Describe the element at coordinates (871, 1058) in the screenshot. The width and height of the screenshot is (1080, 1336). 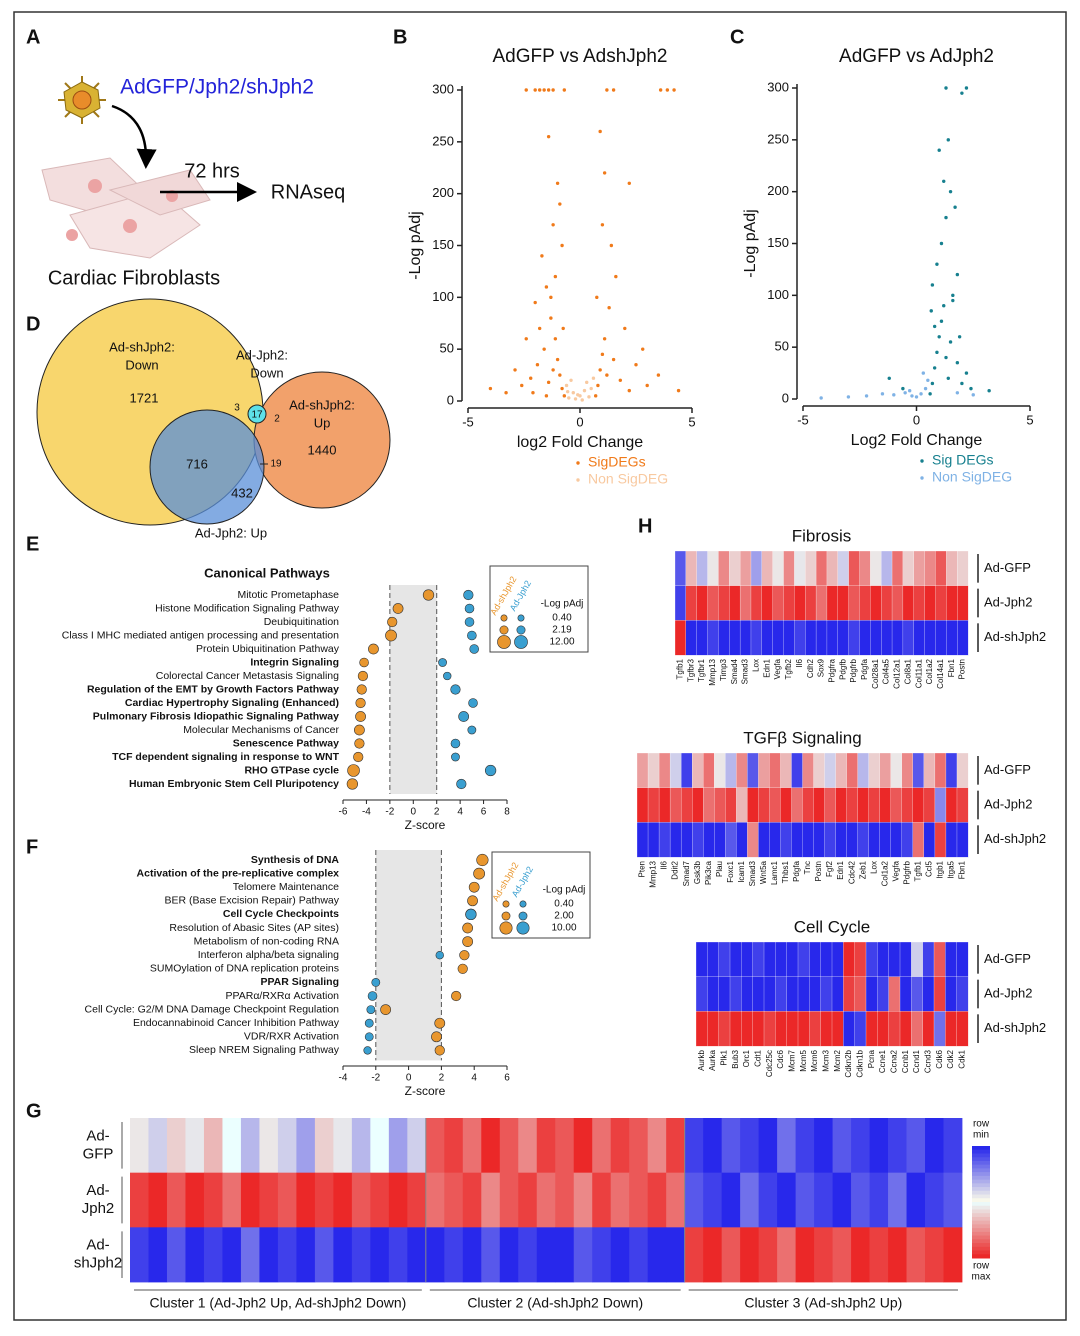
I see `gene-label: Pcna` at that location.